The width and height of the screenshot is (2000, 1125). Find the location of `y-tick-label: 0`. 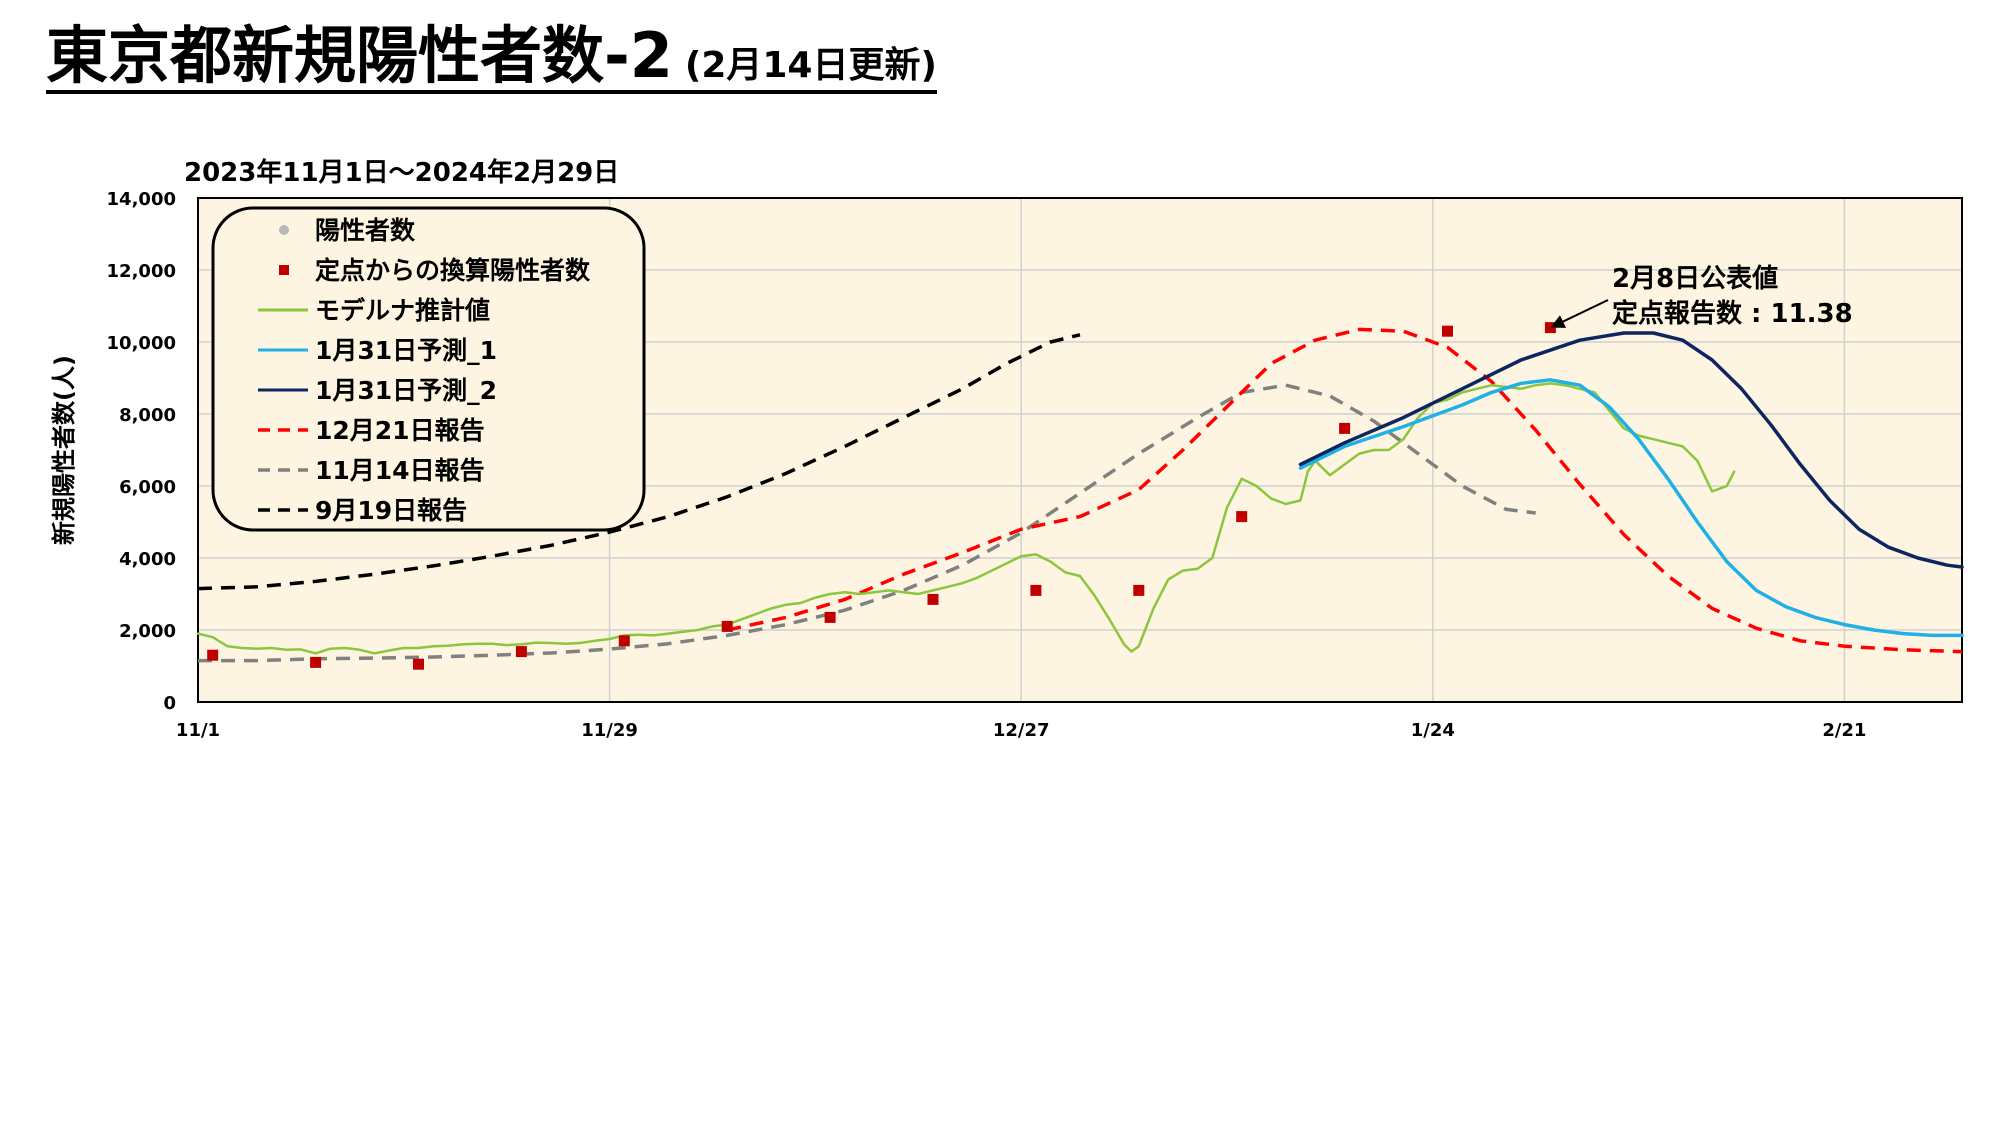

y-tick-label: 0 is located at coordinates (169, 703).